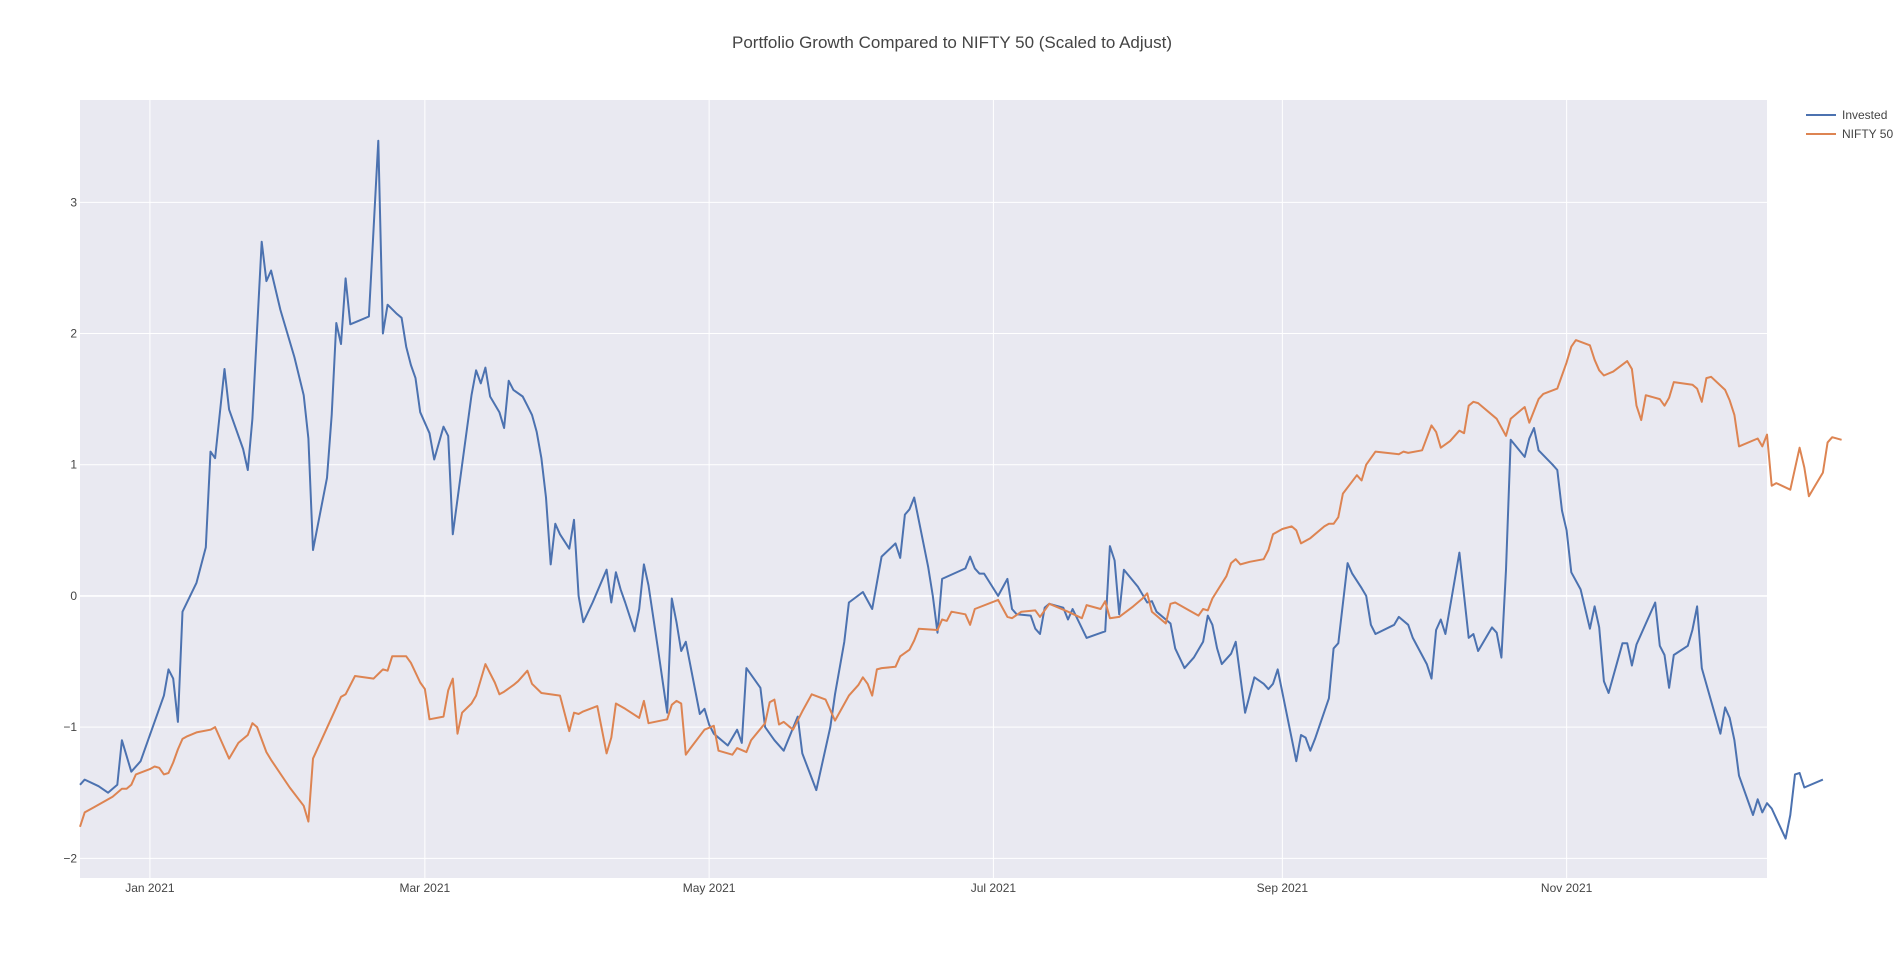 The image size is (1904, 953). What do you see at coordinates (73, 465) in the screenshot?
I see `y-tick-label: 1` at bounding box center [73, 465].